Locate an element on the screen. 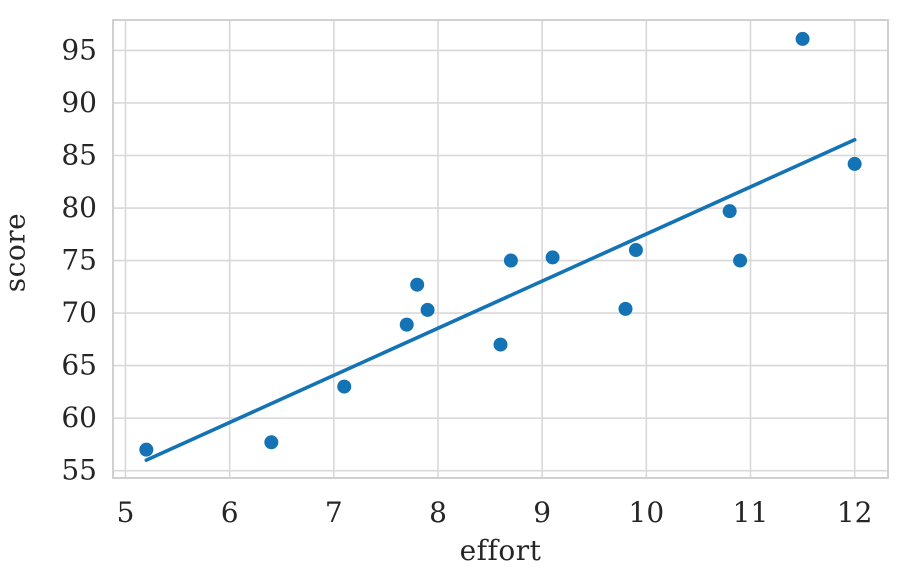  x-tick-label: 8 is located at coordinates (438, 512).